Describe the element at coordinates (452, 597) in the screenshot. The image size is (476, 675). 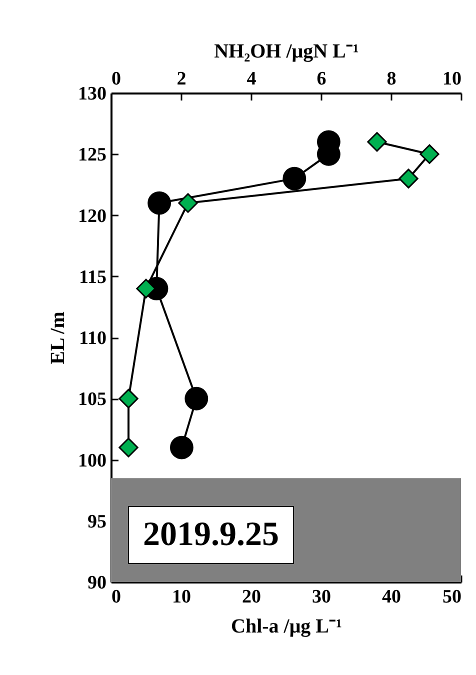
I see `x-tick-label: 50` at that location.